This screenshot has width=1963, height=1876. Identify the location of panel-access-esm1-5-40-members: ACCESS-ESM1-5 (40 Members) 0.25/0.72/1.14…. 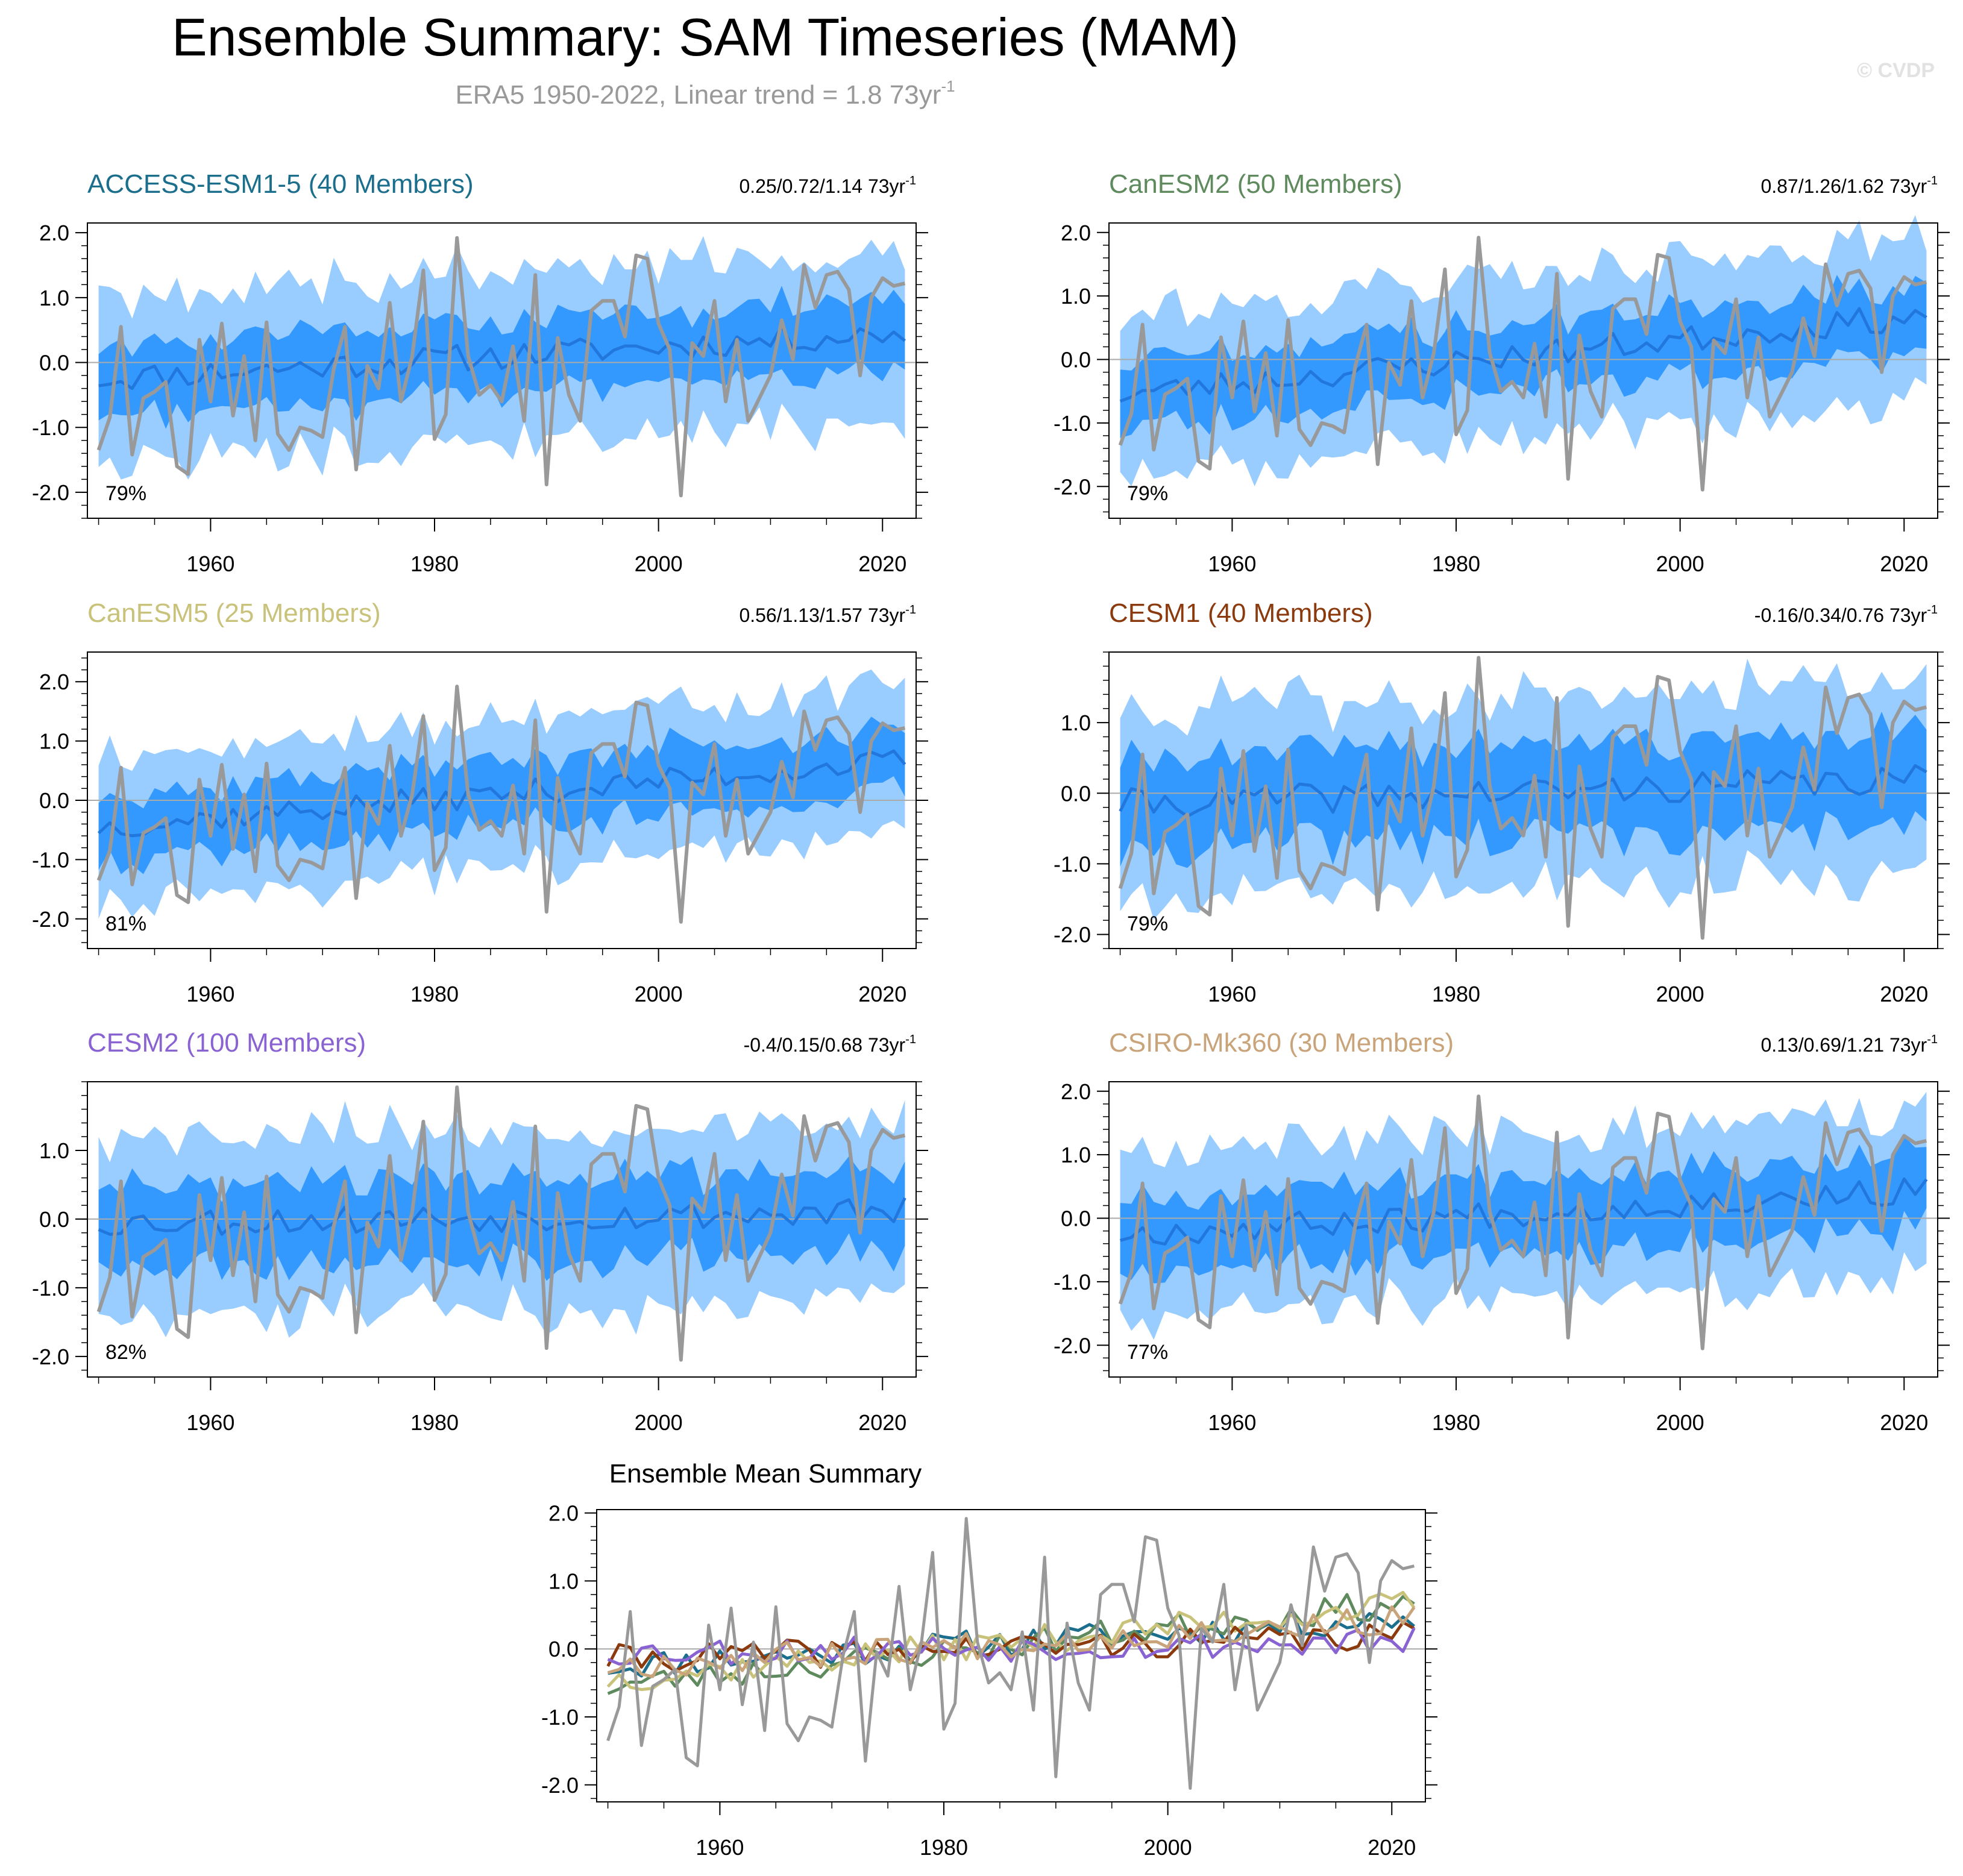
(480, 372).